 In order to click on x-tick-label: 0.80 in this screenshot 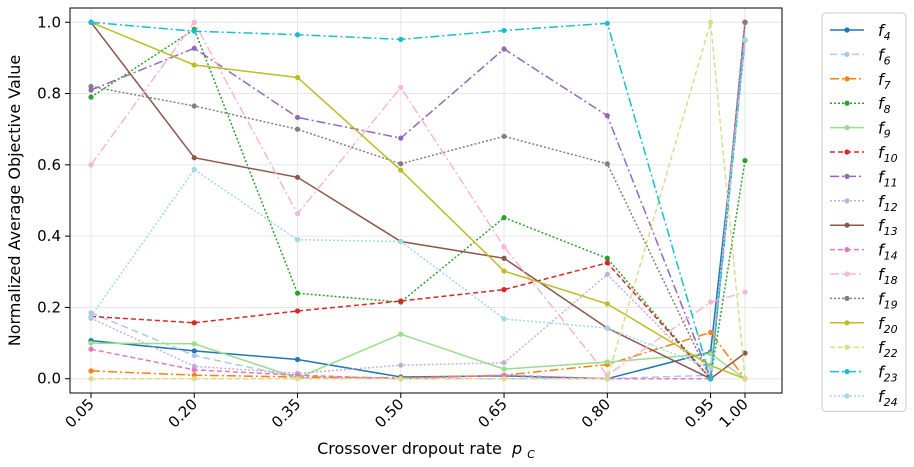, I will do `click(596, 413)`.